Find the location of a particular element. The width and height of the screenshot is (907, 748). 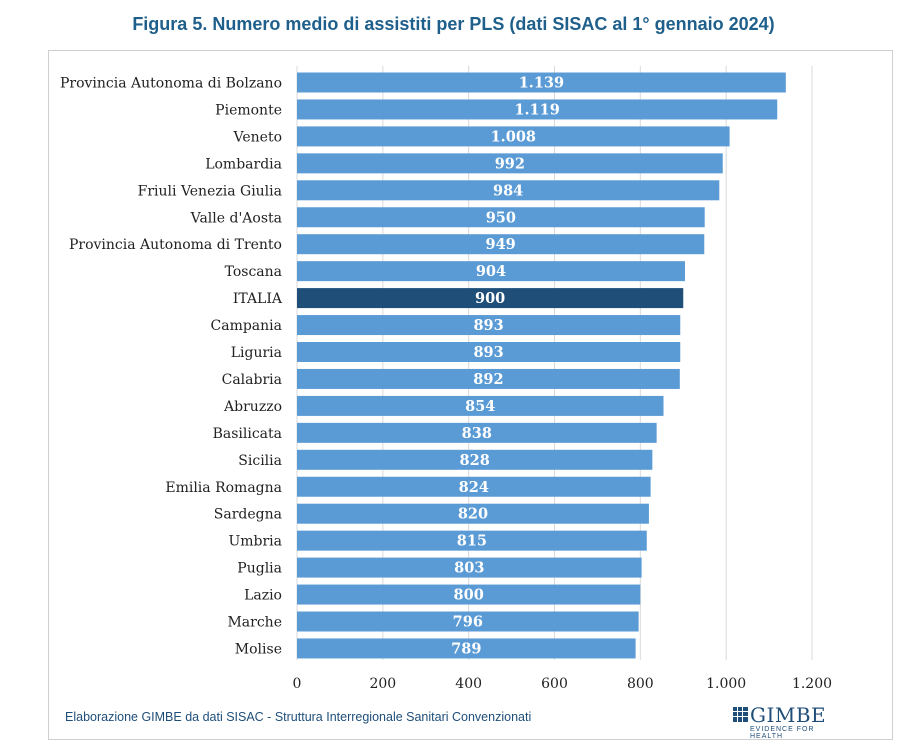

x-axis-ticks: 0 200 400 600 800 1.000 1.200 is located at coordinates (563, 684).